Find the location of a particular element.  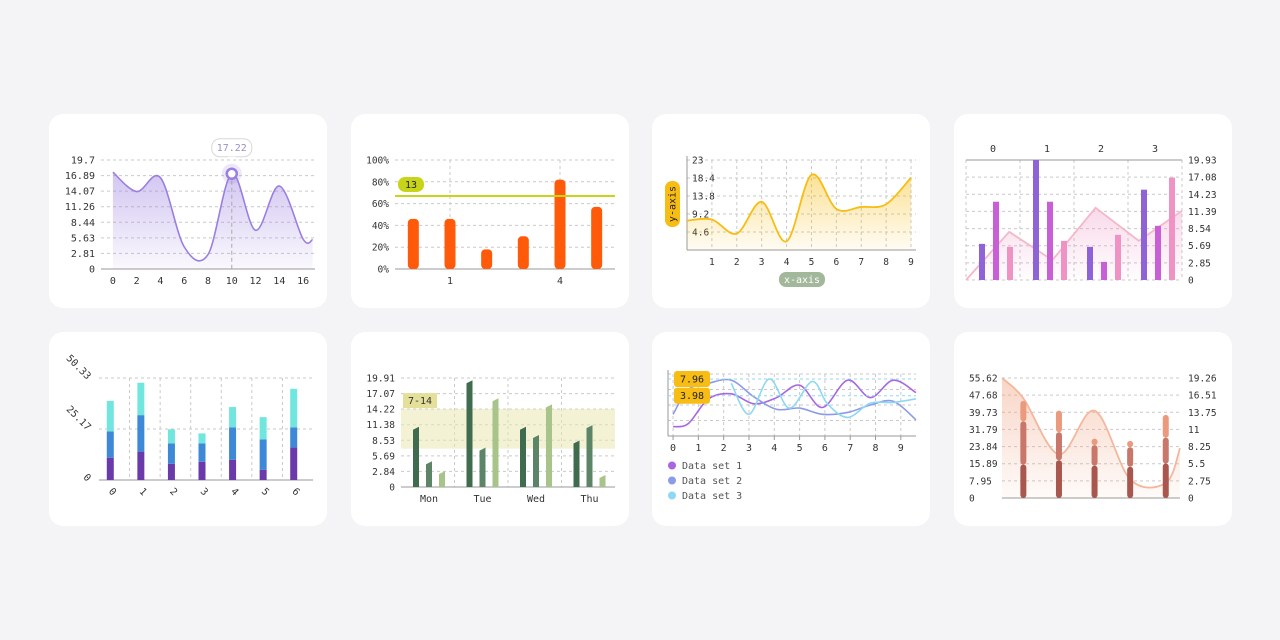

y-tick-label: 2.85 is located at coordinates (1199, 263).